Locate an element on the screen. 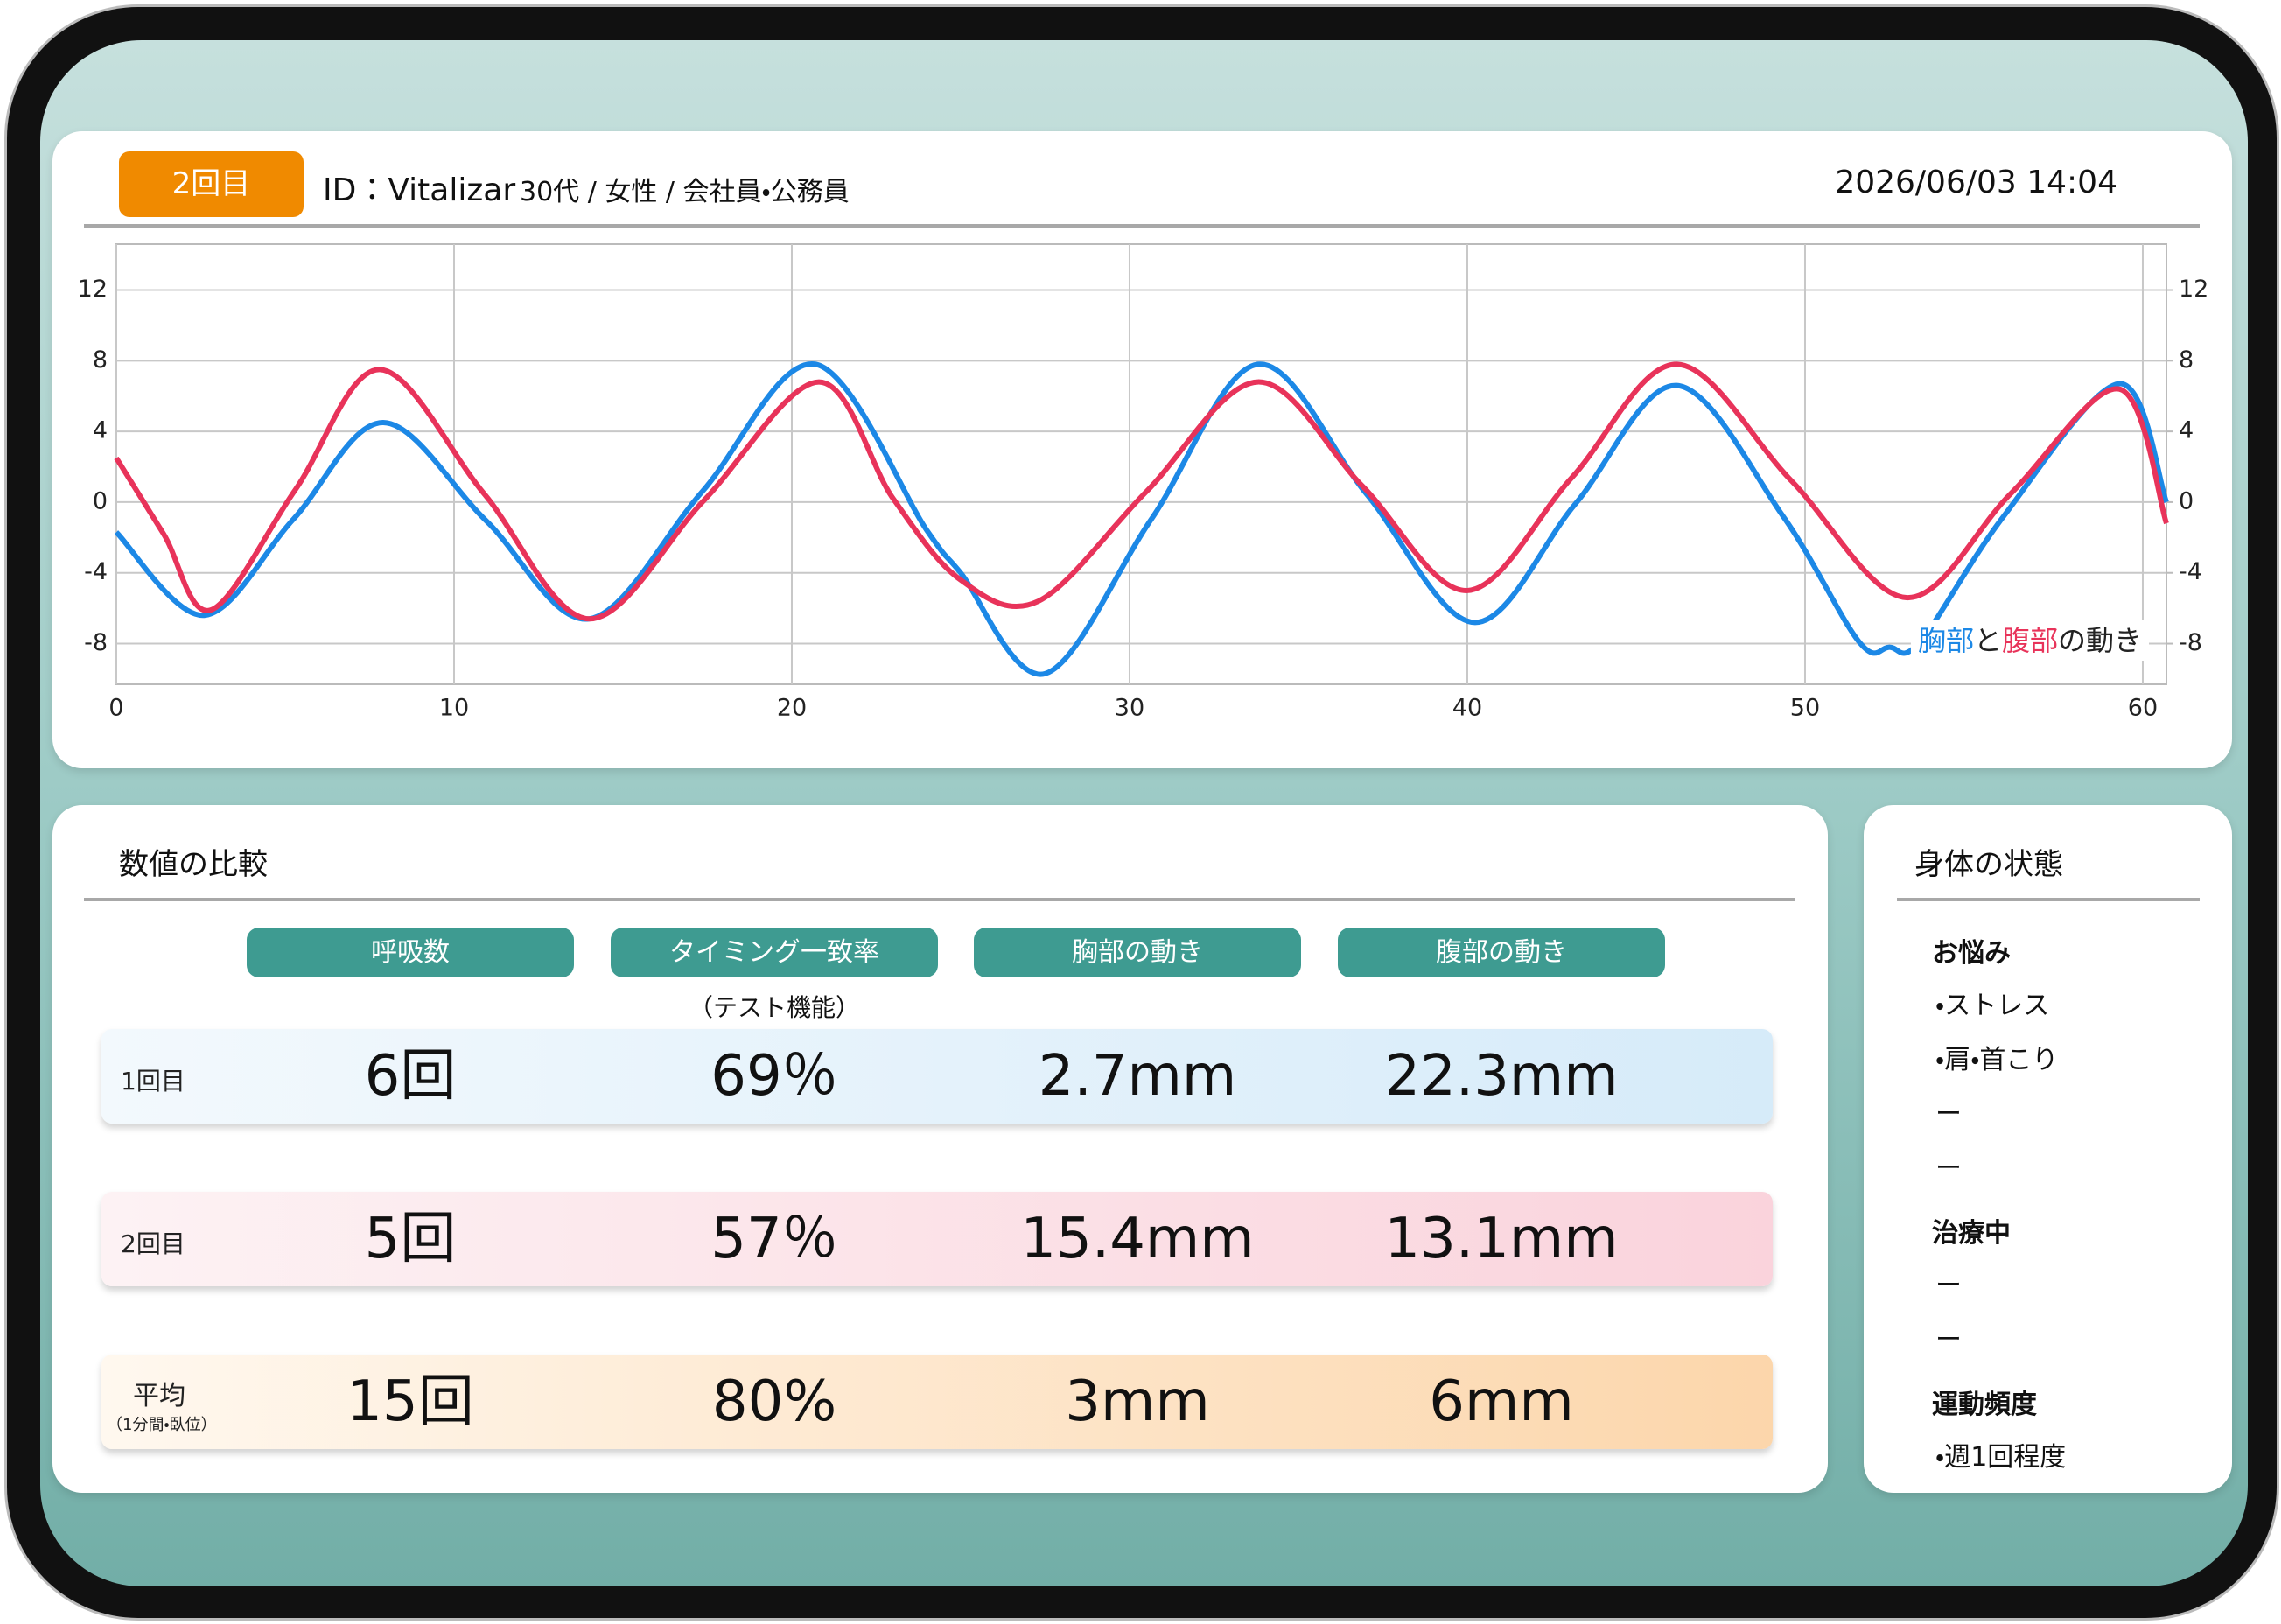 This screenshot has width=2281, height=1624. row-value: 15回 is located at coordinates (410, 1401).